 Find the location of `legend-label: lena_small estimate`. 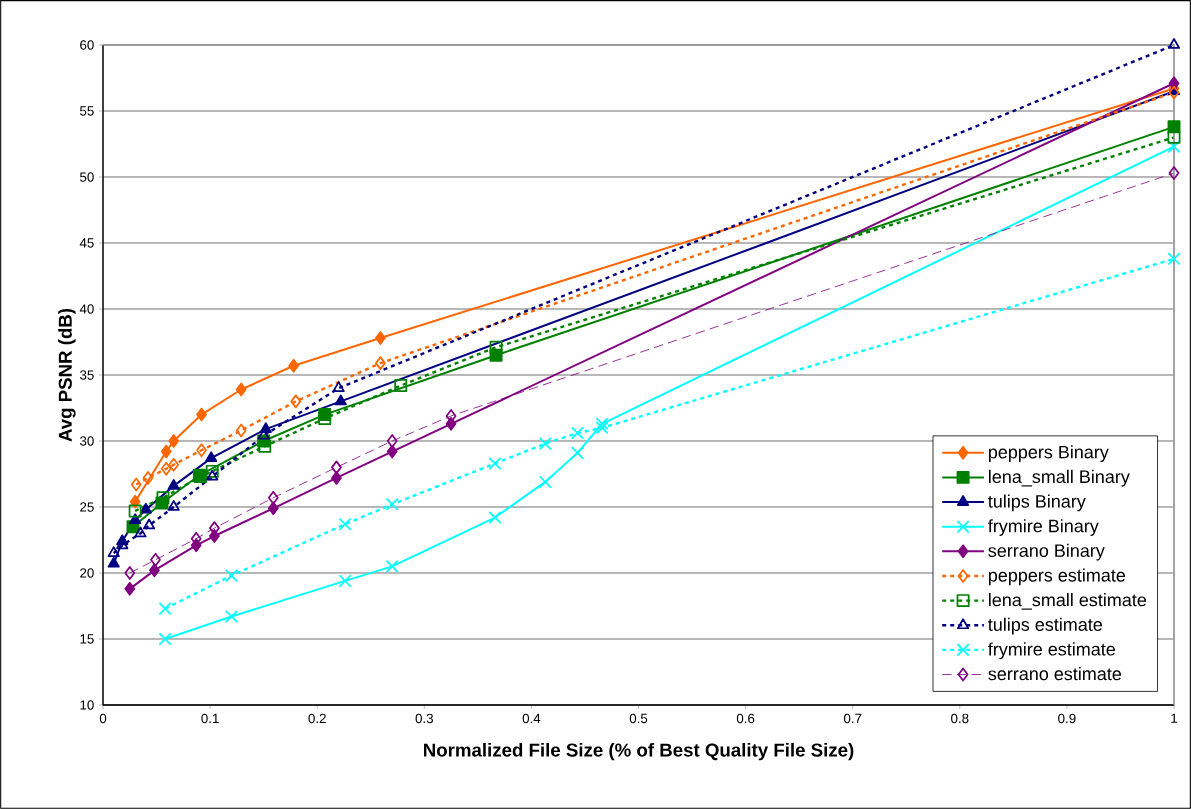

legend-label: lena_small estimate is located at coordinates (1068, 601).